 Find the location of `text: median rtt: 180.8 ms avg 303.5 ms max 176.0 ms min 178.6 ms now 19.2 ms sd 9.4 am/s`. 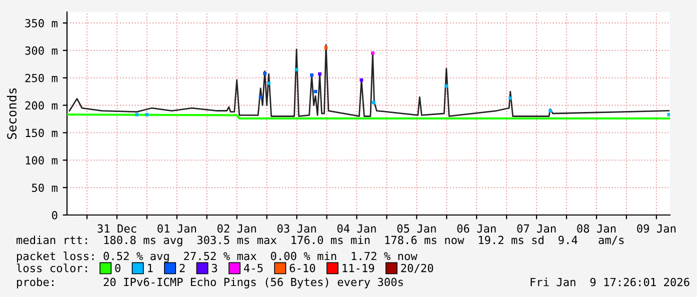

text: median rtt: 180.8 ms avg 303.5 ms max 176.0 ms min 178.6 ms now 19.2 ms sd 9.4 am/s is located at coordinates (320, 241).